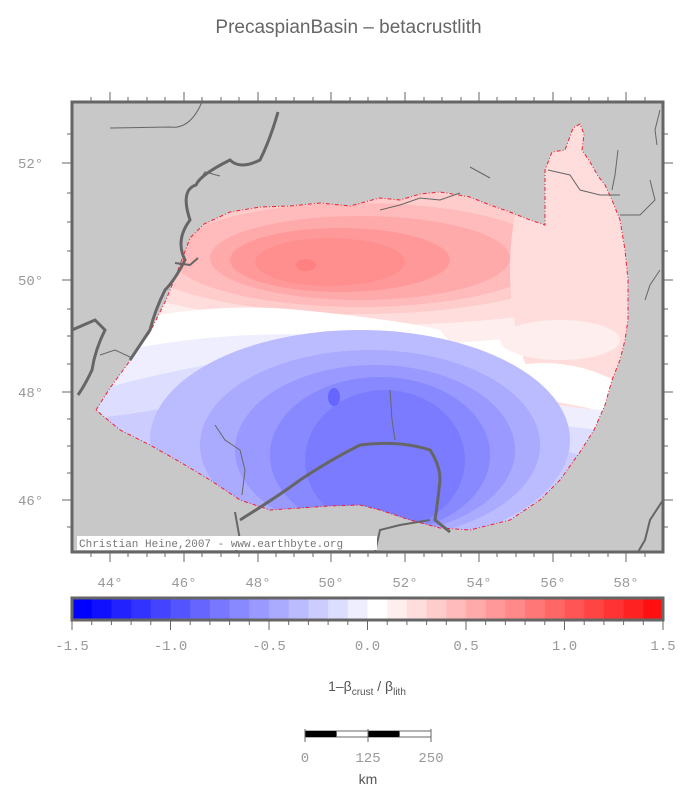 This screenshot has width=697, height=807. What do you see at coordinates (367, 647) in the screenshot?
I see `colorbar-label-0.0: 0.0` at bounding box center [367, 647].